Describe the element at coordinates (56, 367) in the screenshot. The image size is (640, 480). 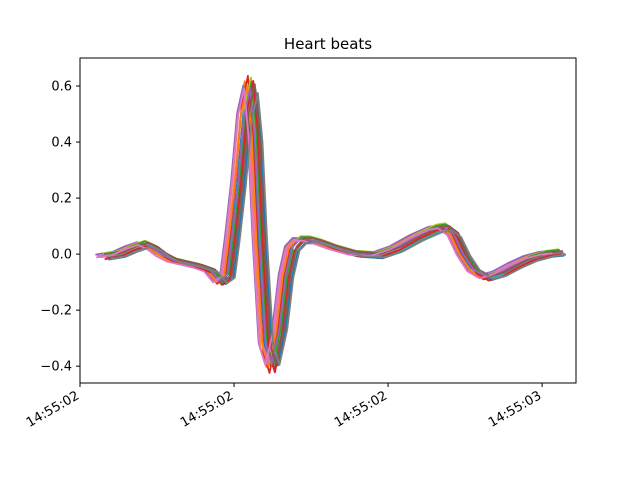
I see `y-tick-label: −0.4` at that location.